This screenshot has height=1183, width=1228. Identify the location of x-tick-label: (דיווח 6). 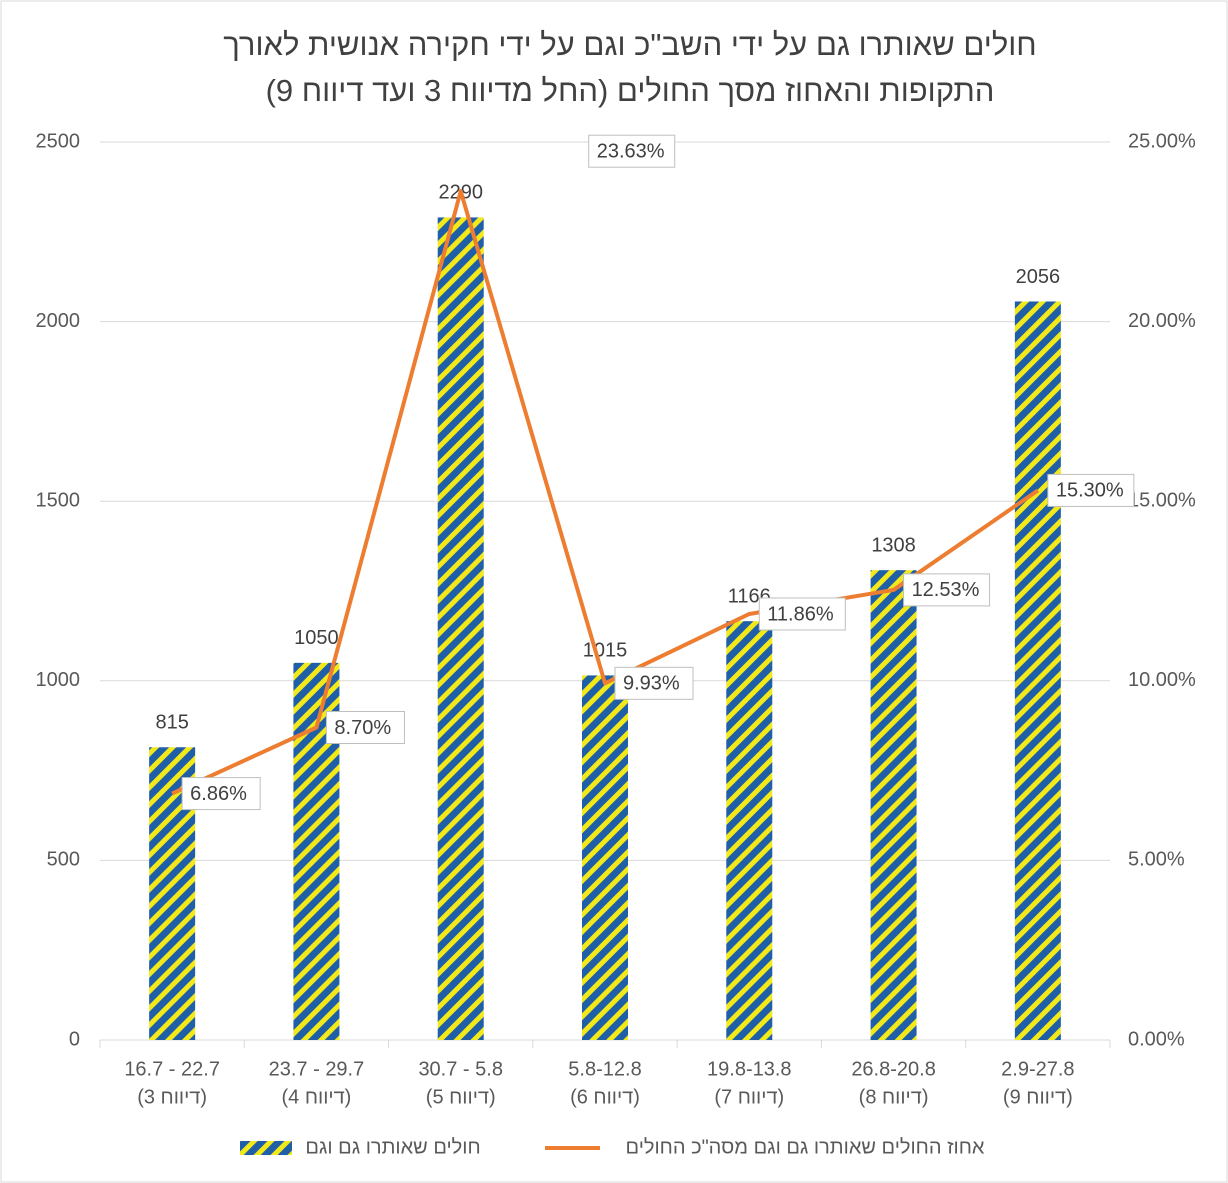
(605, 1097).